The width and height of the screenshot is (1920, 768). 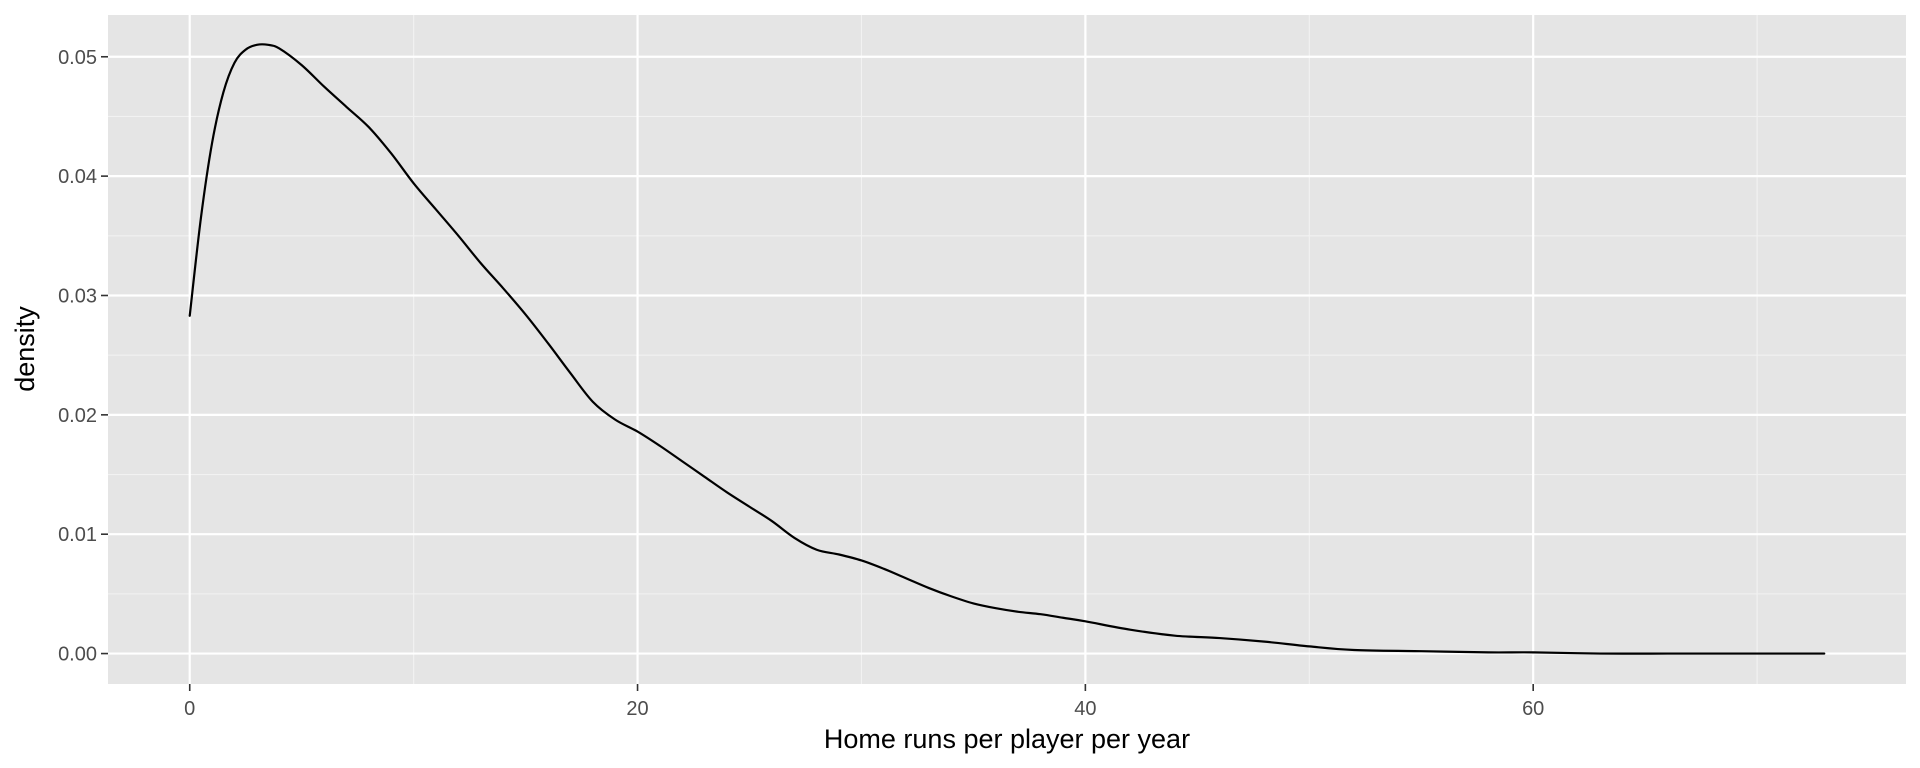 I want to click on x-tick-label: 40, so click(x=1085, y=709).